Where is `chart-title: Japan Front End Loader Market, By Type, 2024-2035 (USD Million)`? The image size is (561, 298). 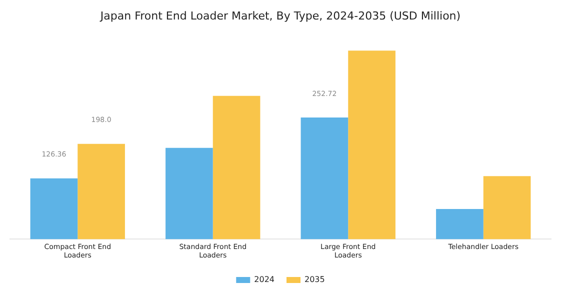
chart-title: Japan Front End Loader Market, By Type, 2024-2035 (USD Million) is located at coordinates (280, 15).